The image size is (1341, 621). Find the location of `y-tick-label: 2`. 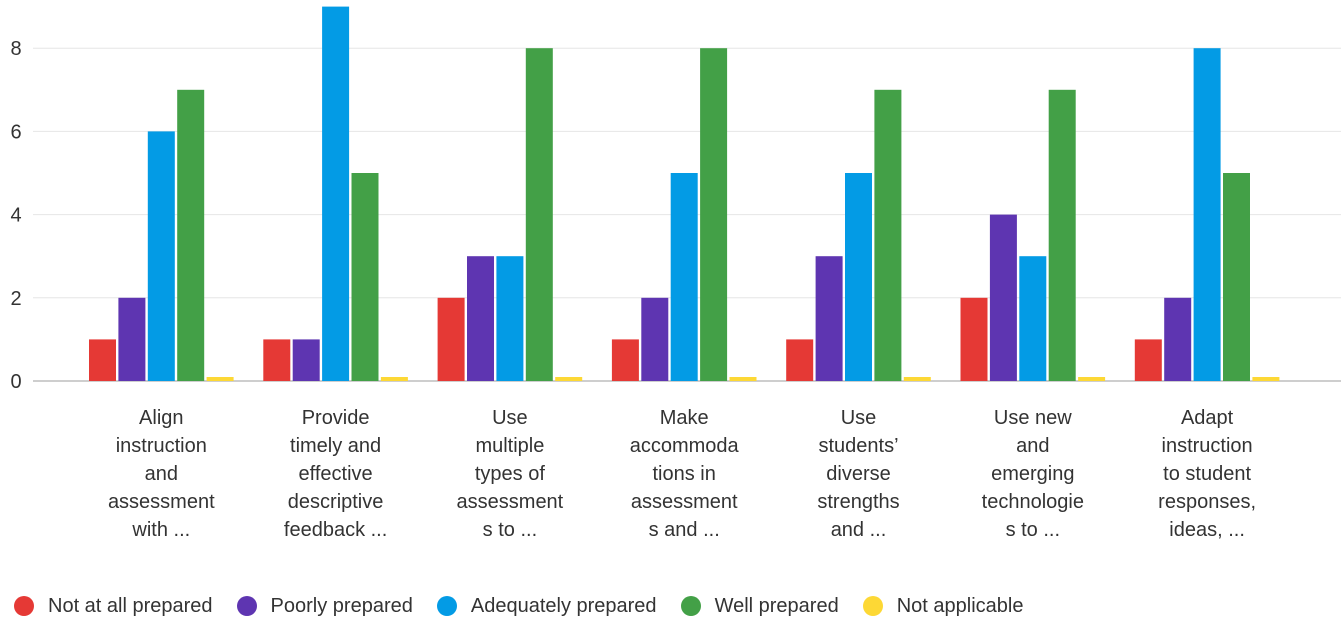

y-tick-label: 2 is located at coordinates (15, 299).